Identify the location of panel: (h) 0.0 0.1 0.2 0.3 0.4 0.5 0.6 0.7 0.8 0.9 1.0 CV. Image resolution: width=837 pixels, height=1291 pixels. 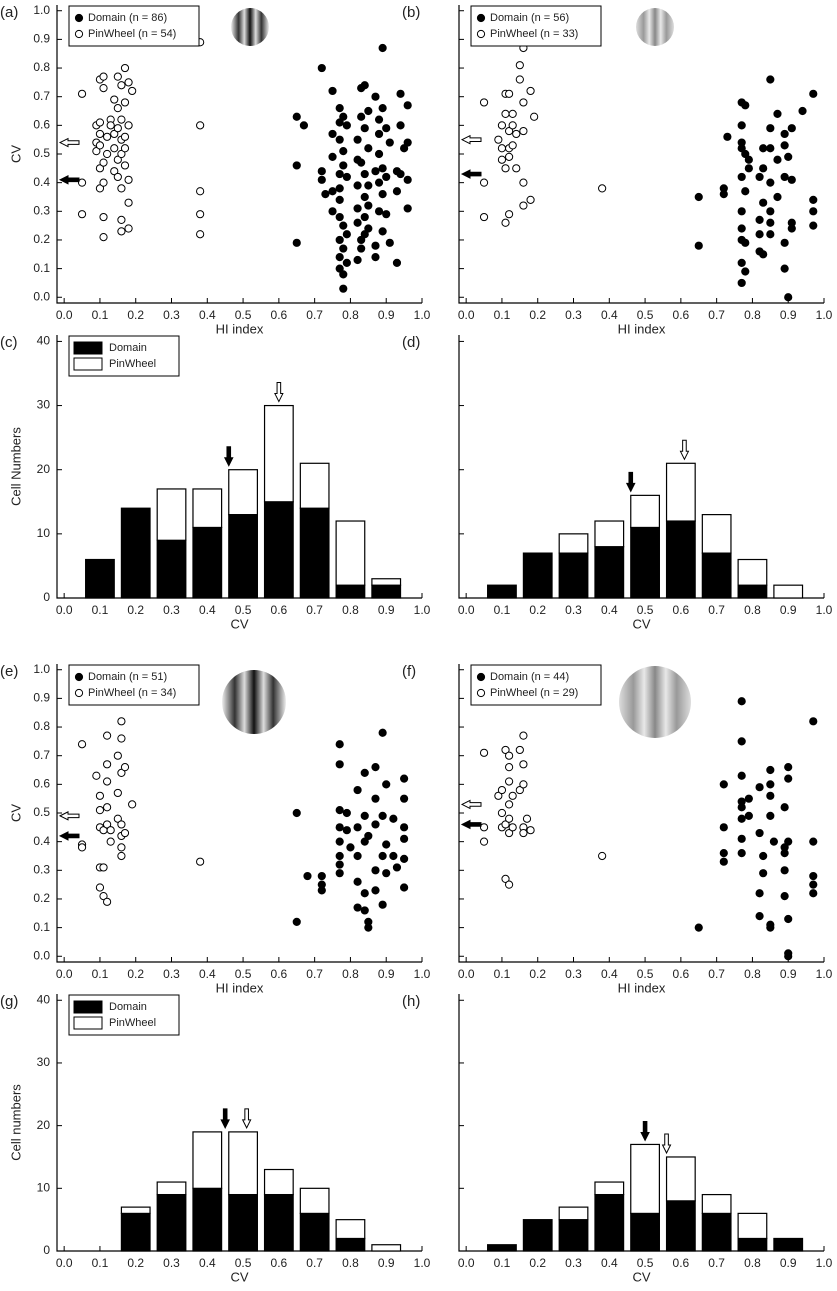
(617, 1138).